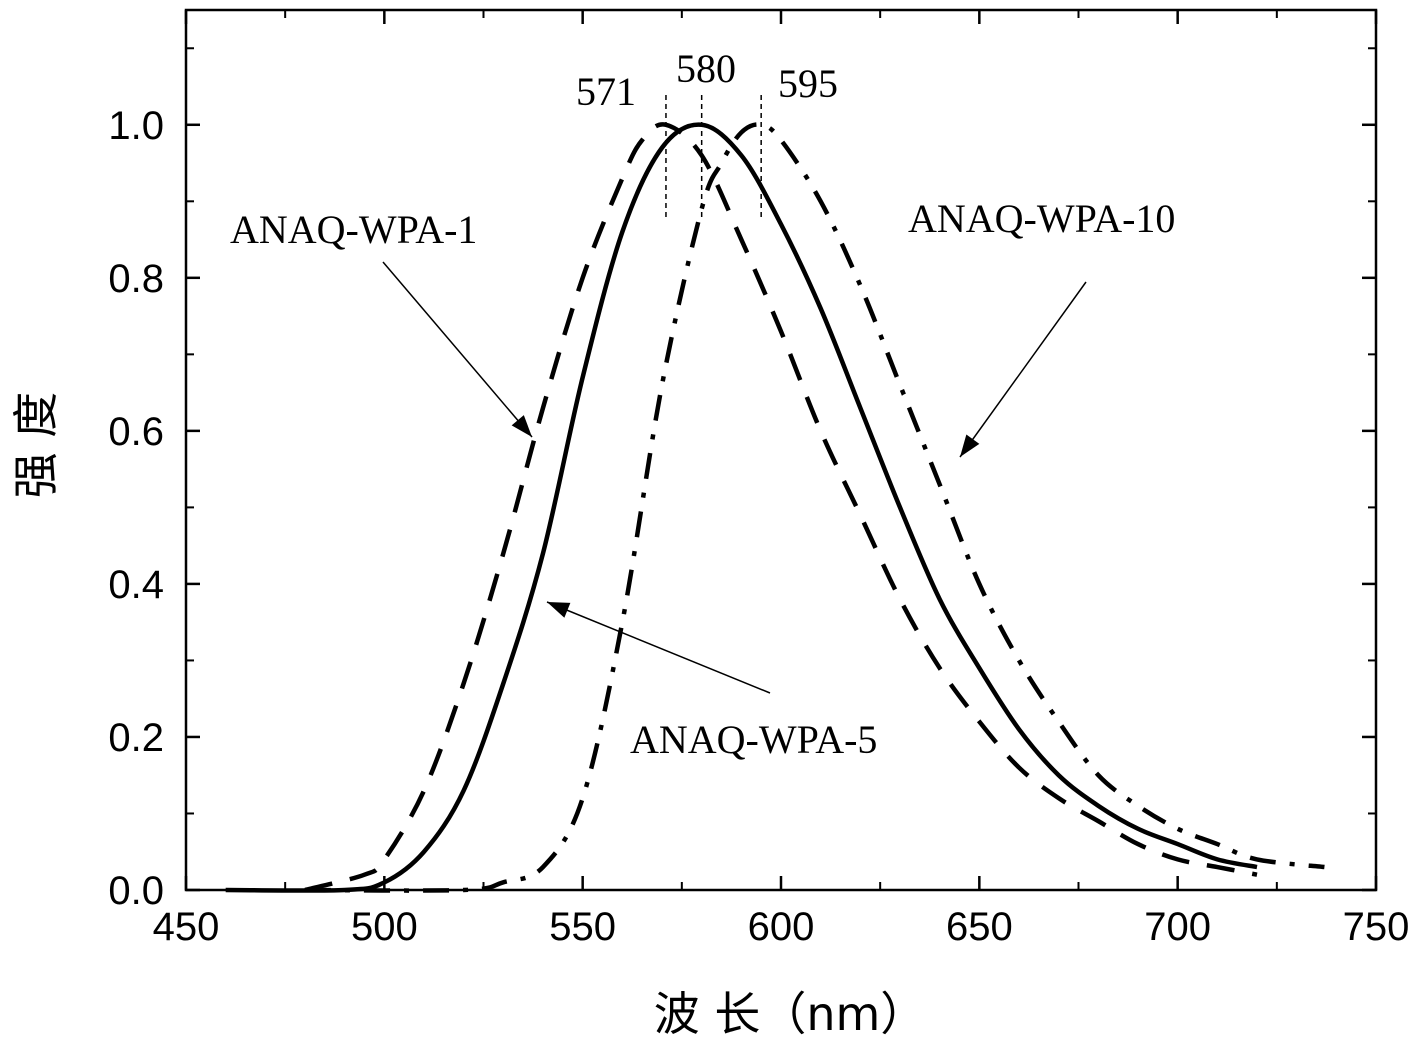  Describe the element at coordinates (781, 927) in the screenshot. I see `x-tick-label: 600` at that location.